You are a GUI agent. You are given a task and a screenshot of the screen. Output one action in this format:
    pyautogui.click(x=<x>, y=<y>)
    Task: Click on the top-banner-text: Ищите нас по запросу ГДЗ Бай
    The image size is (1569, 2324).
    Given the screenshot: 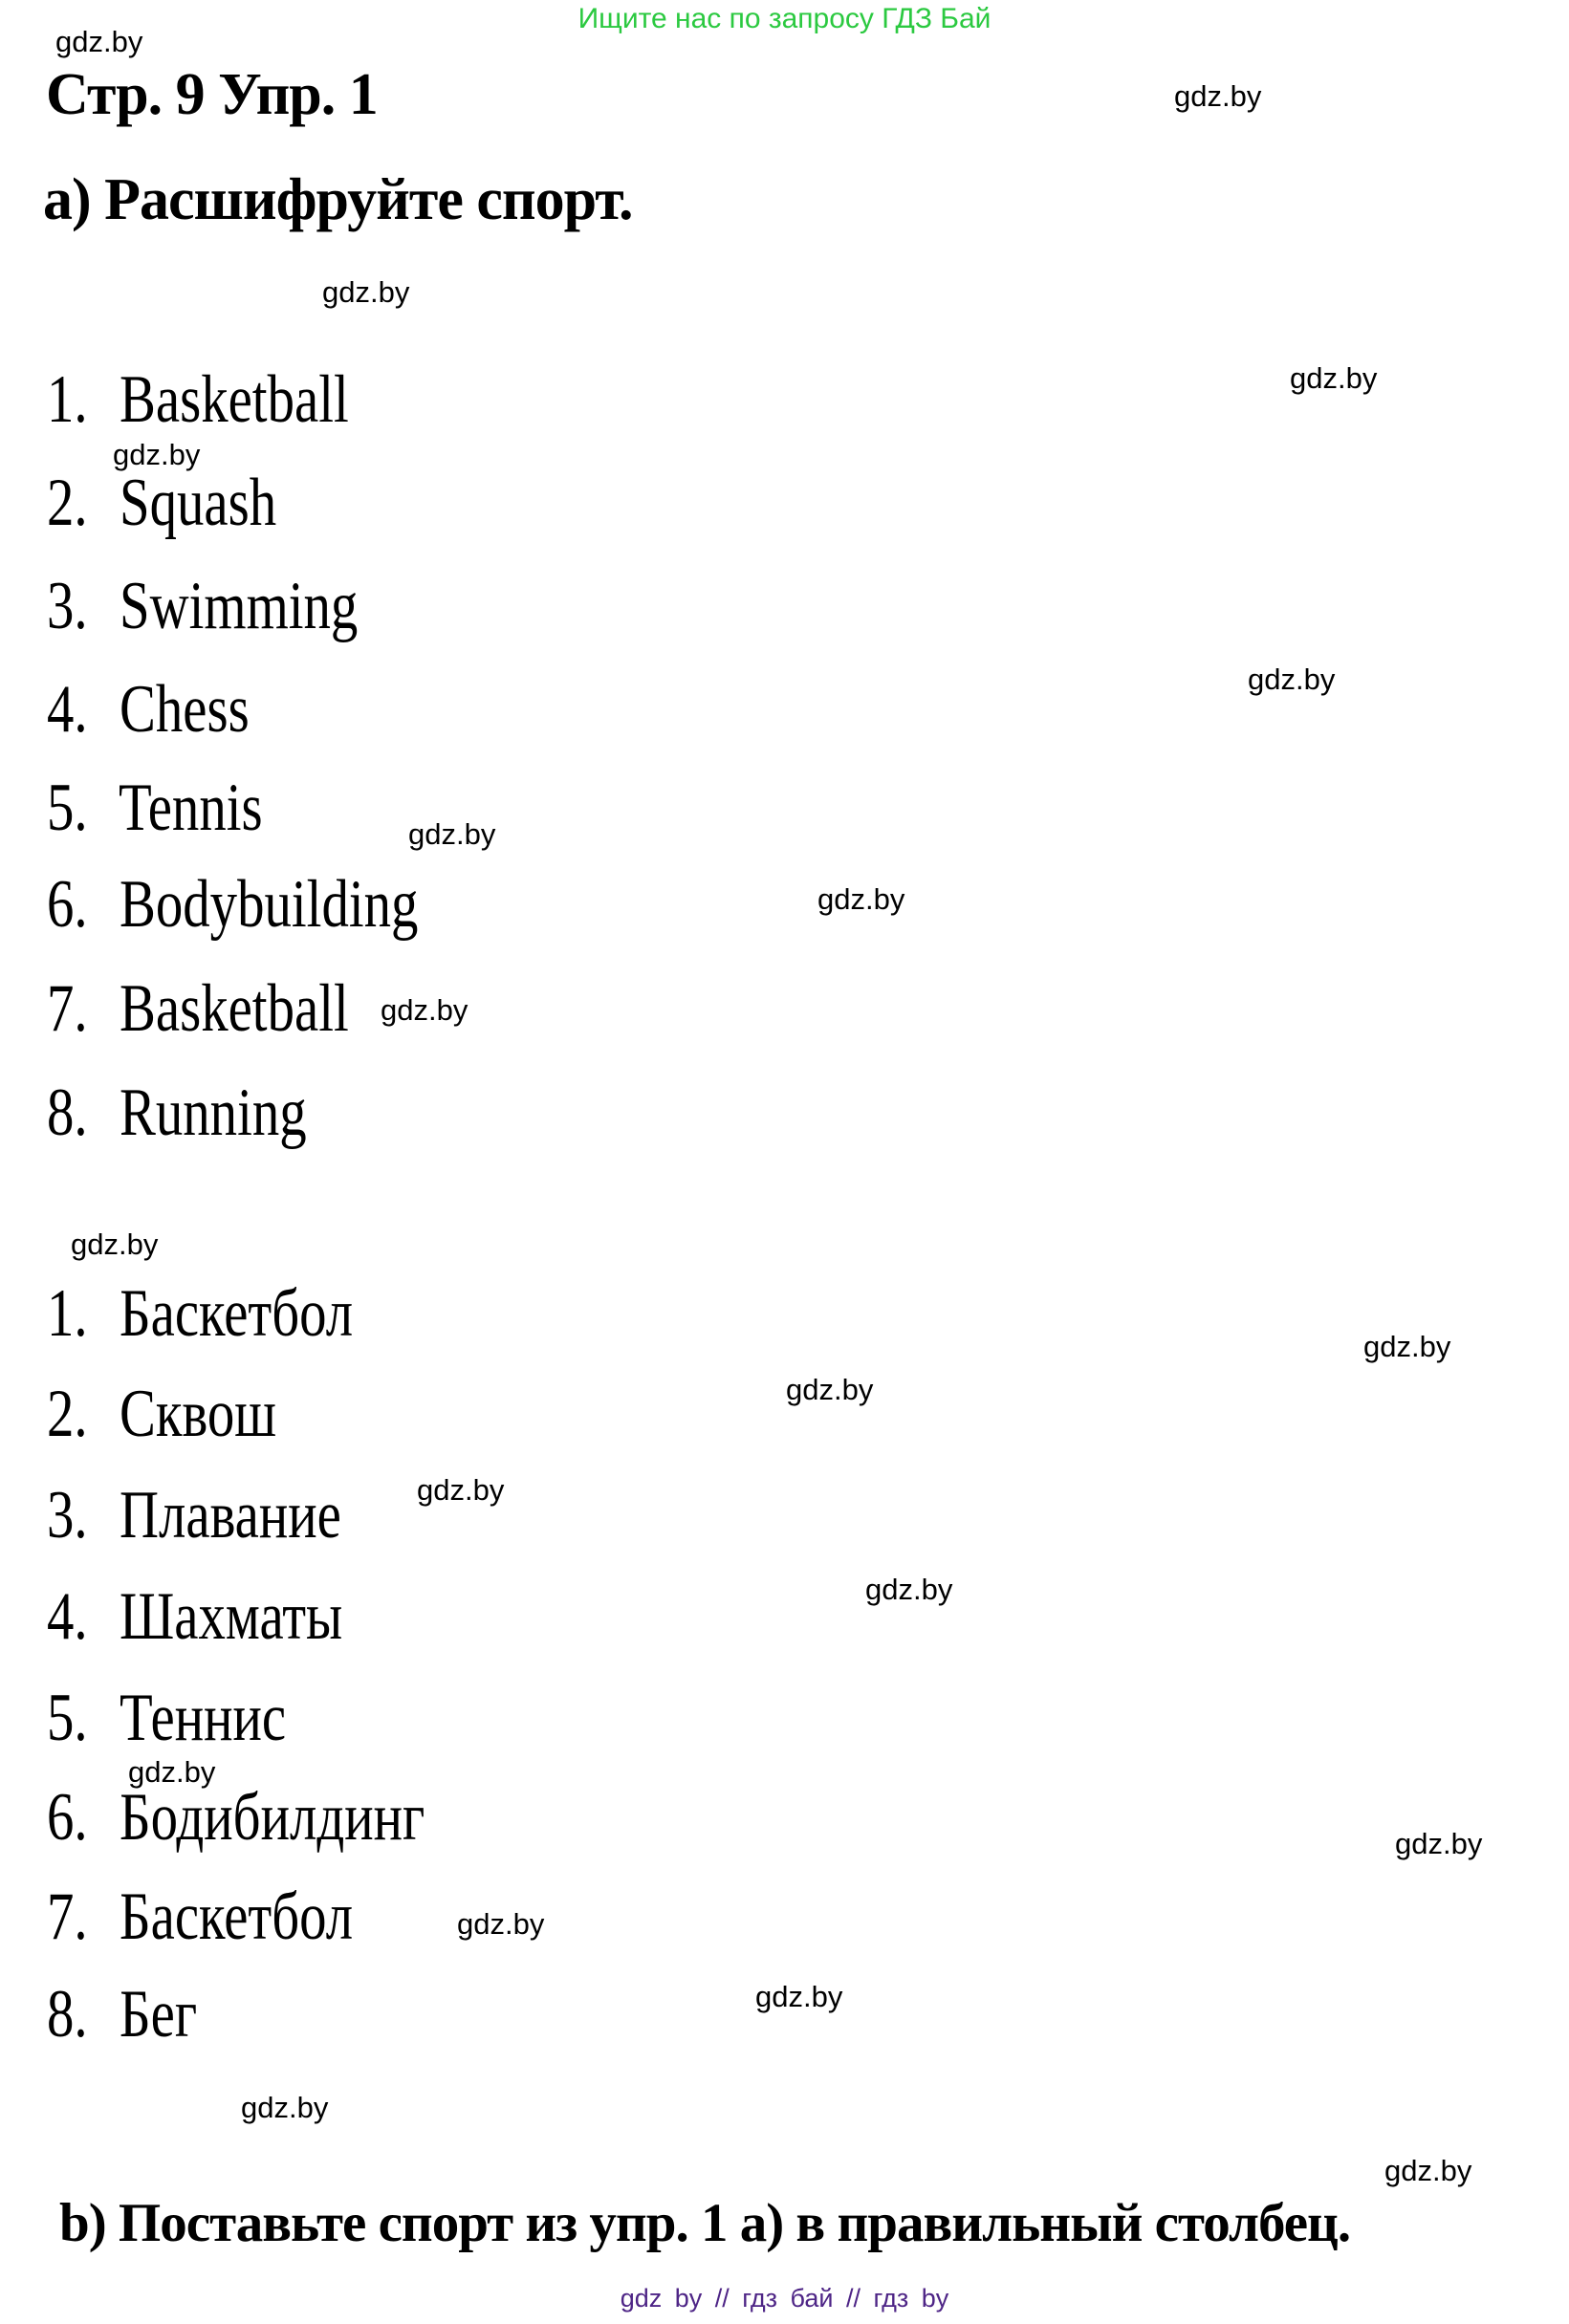 What is the action you would take?
    pyautogui.click(x=784, y=18)
    